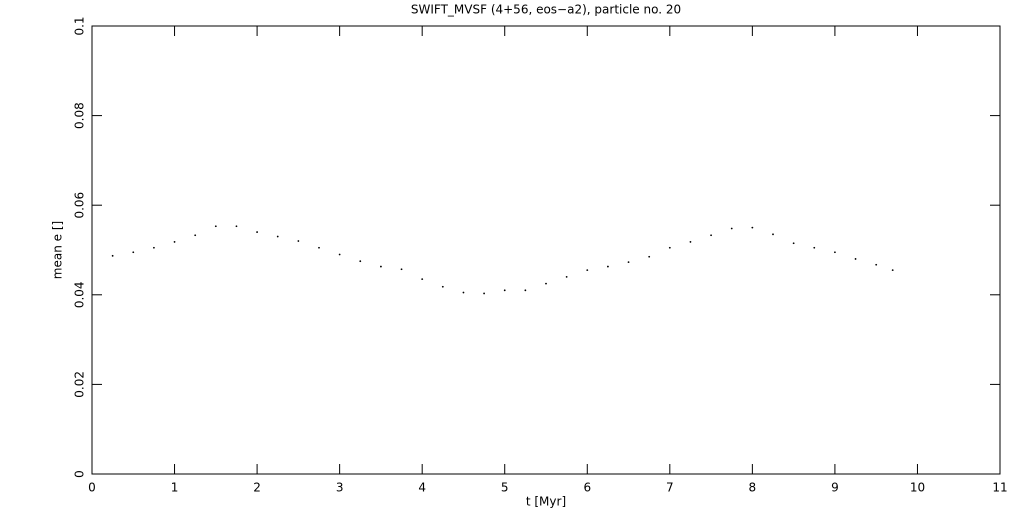 The image size is (1021, 511). What do you see at coordinates (999, 488) in the screenshot?
I see `x-tick-label: 11` at bounding box center [999, 488].